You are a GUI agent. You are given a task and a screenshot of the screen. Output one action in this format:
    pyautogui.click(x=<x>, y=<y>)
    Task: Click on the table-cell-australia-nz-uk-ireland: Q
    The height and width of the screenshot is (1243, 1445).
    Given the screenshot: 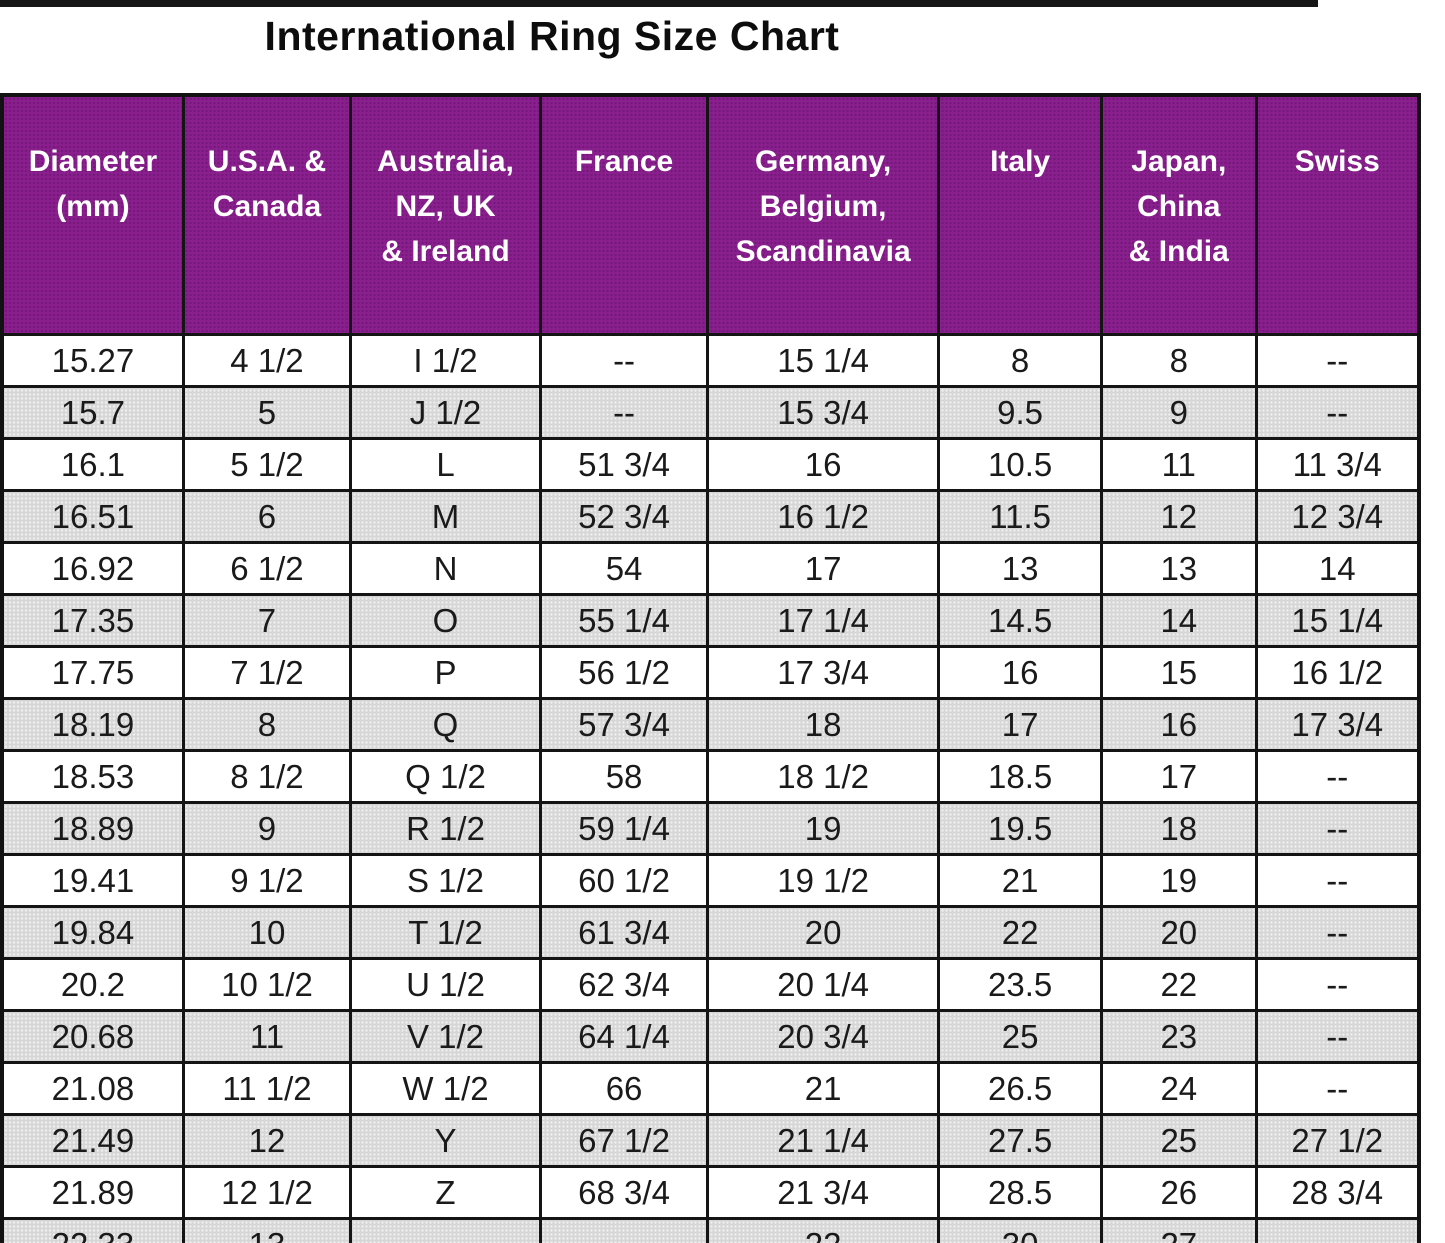 What is the action you would take?
    pyautogui.click(x=445, y=724)
    